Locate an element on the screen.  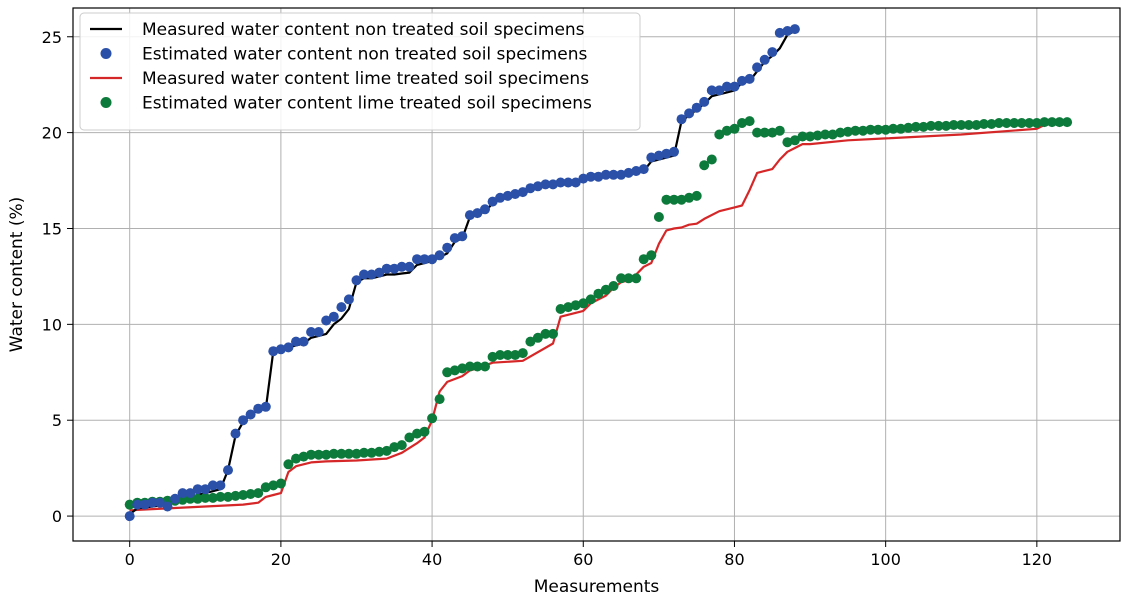
x-tick-label: 40 is located at coordinates (432, 559).